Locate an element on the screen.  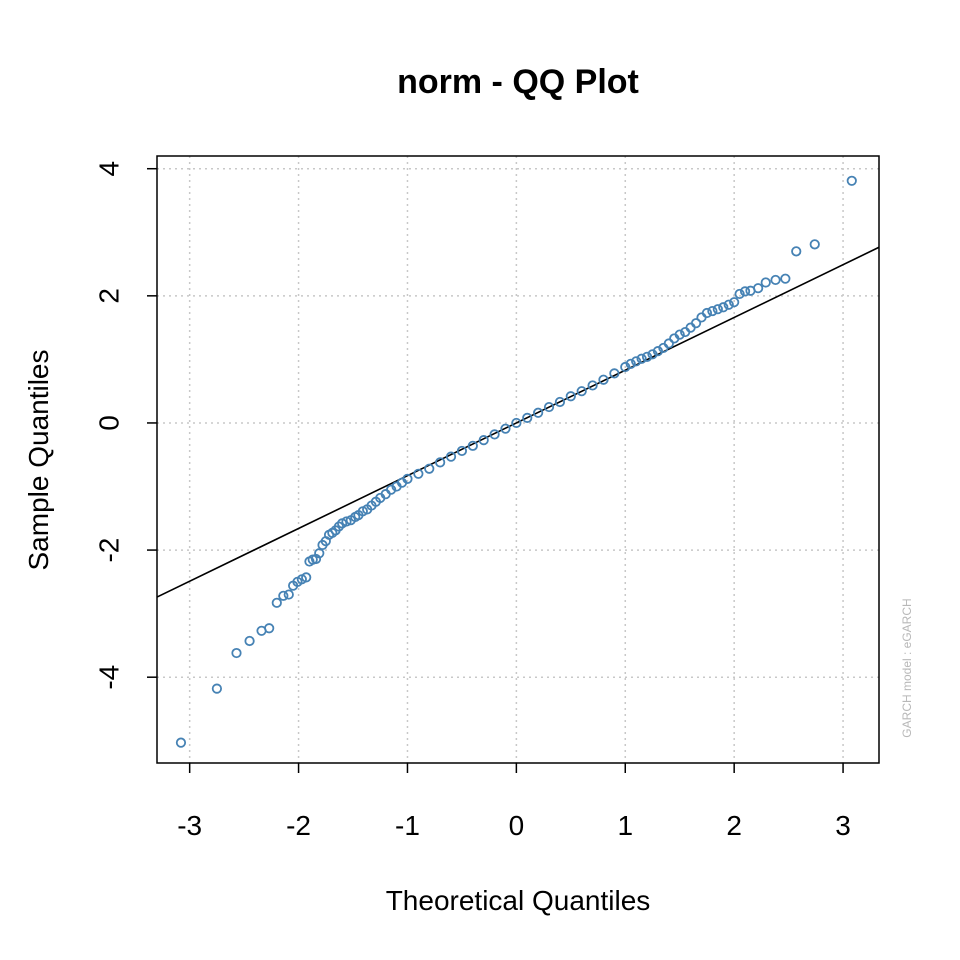
y-tick-label-1: -2 is located at coordinates (109, 550).